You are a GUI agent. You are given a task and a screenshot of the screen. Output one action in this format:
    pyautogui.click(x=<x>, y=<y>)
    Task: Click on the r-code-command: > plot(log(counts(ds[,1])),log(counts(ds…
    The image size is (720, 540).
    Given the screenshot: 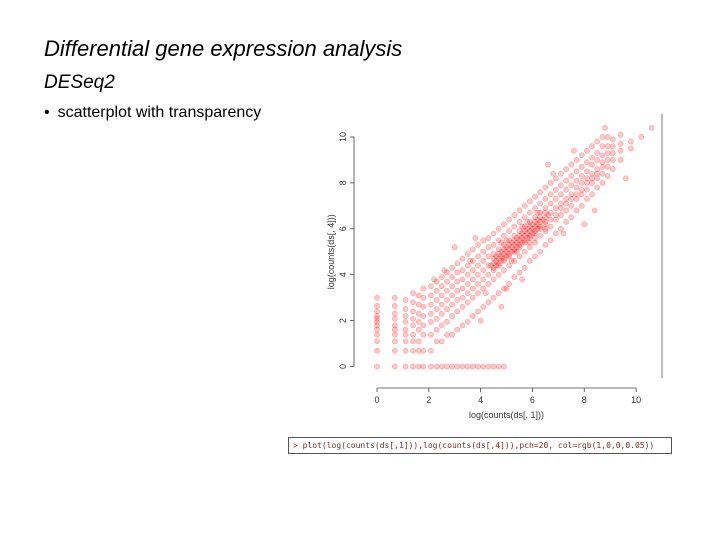 What is the action you would take?
    pyautogui.click(x=480, y=445)
    